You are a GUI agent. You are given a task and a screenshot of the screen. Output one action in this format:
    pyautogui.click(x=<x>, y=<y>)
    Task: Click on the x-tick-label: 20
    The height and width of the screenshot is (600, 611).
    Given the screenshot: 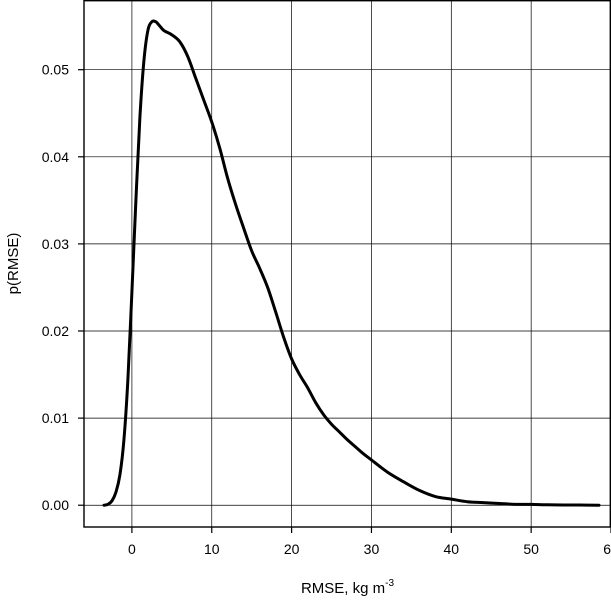 What is the action you would take?
    pyautogui.click(x=292, y=549)
    